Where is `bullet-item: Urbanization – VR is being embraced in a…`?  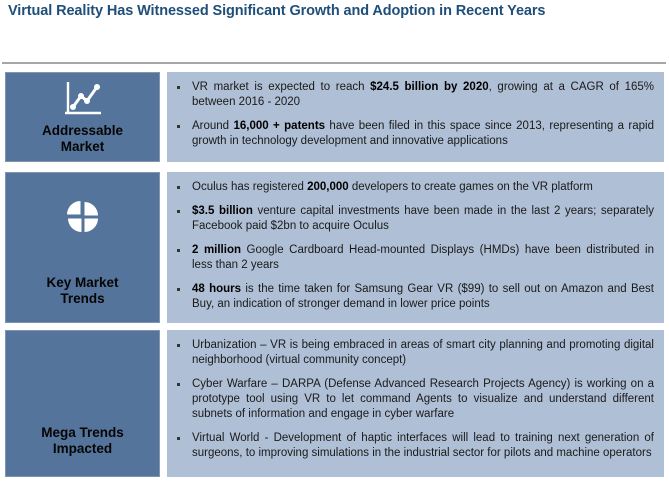 bullet-item: Urbanization – VR is being embraced in a… is located at coordinates (414, 353).